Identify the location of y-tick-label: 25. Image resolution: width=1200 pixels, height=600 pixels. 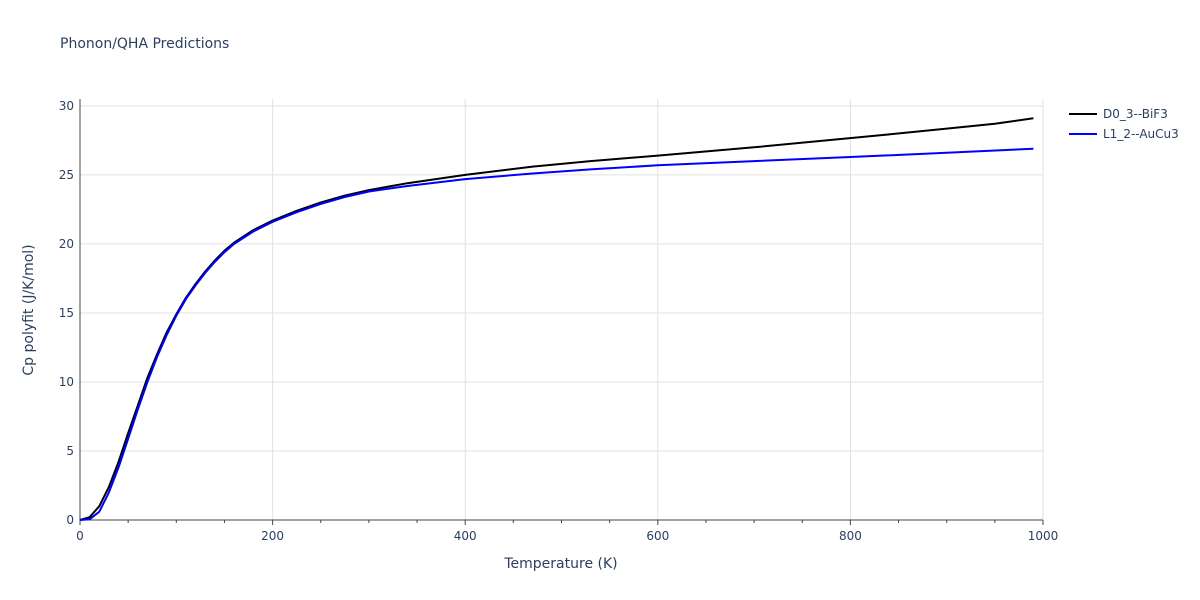
(66, 175).